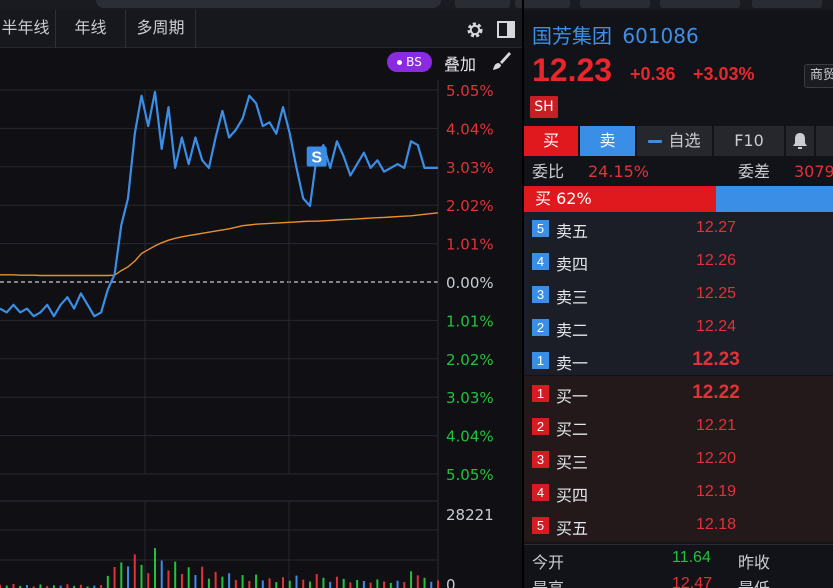 This screenshot has width=833, height=588. What do you see at coordinates (540, 228) in the screenshot?
I see `ask-level-number: 5` at bounding box center [540, 228].